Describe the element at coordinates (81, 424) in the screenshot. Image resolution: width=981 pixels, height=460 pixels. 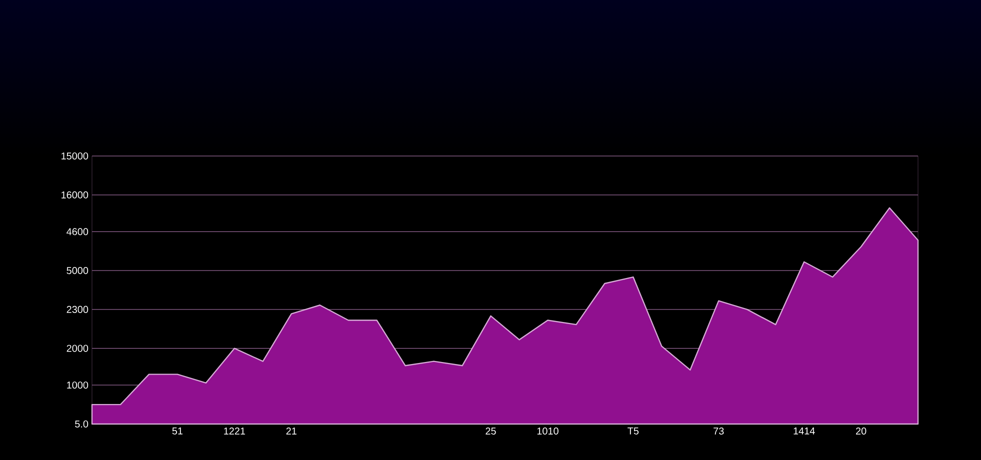
I see `text: 5.0` at that location.